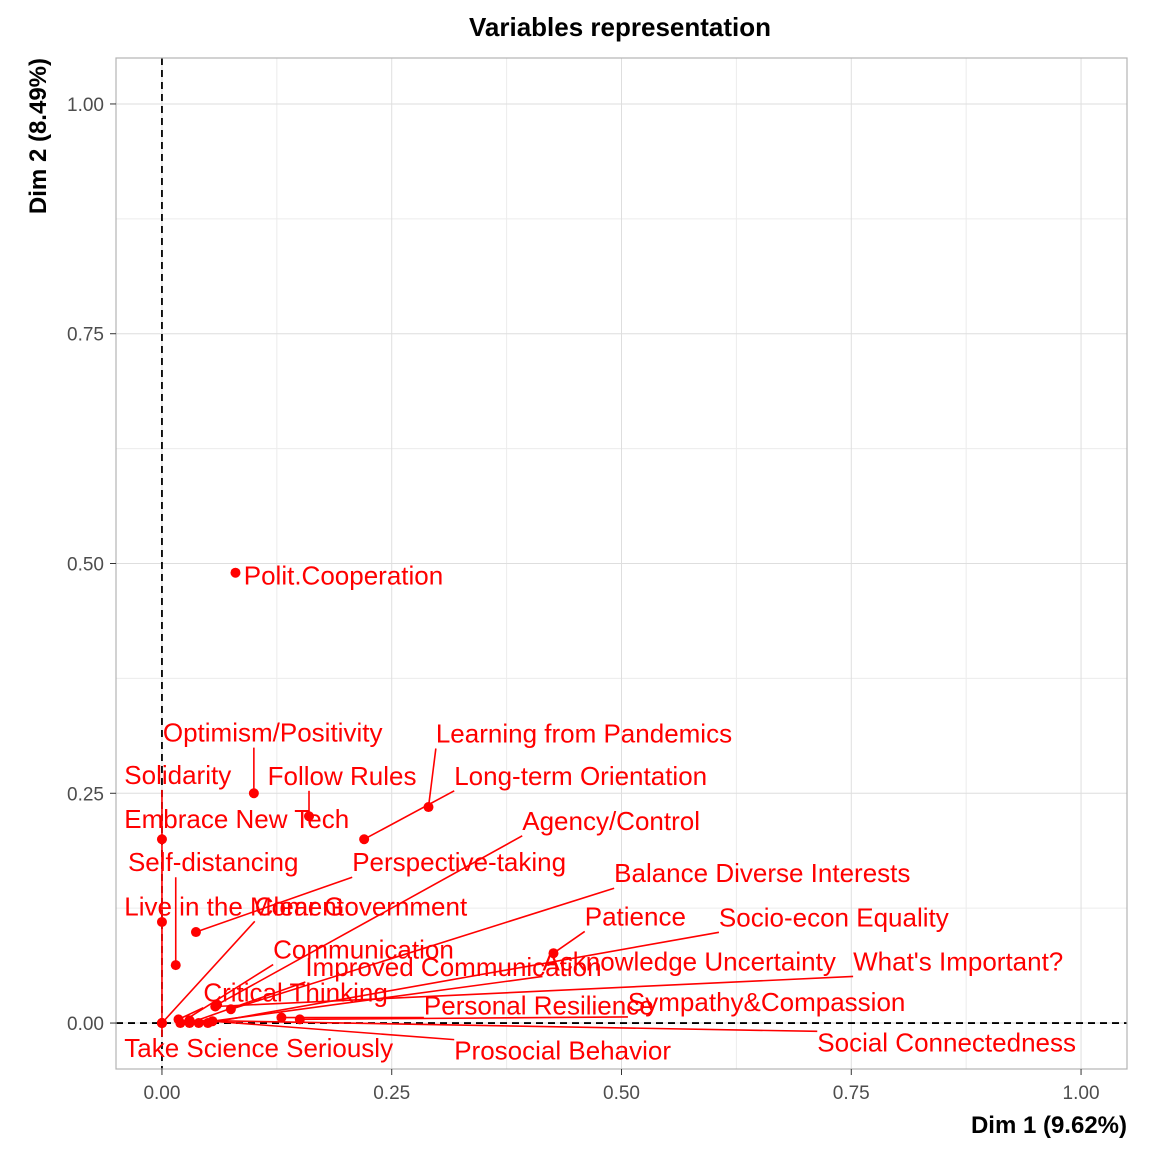  What do you see at coordinates (161, 921) in the screenshot?
I see `point-embrace-new-tech` at bounding box center [161, 921].